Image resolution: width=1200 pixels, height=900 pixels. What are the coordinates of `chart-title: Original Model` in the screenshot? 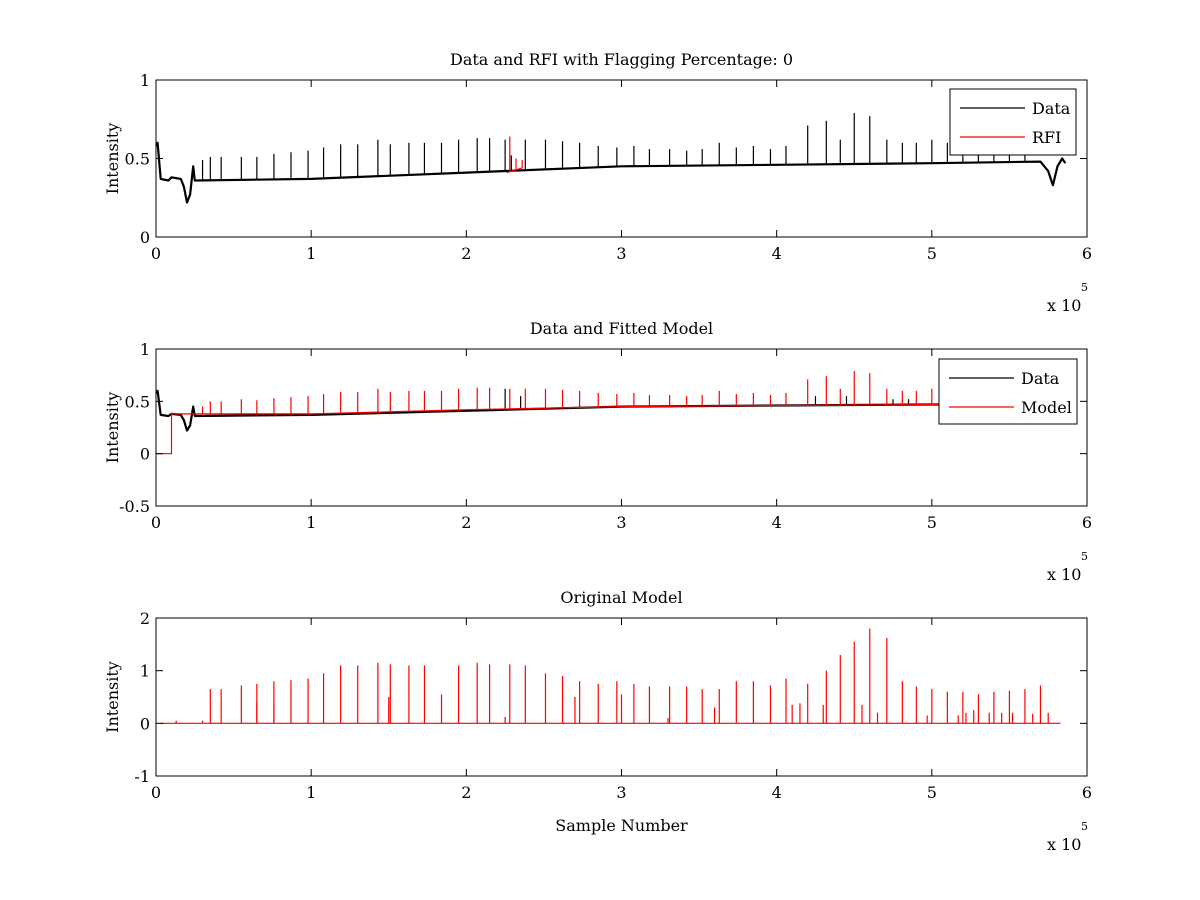 It's located at (621, 597).